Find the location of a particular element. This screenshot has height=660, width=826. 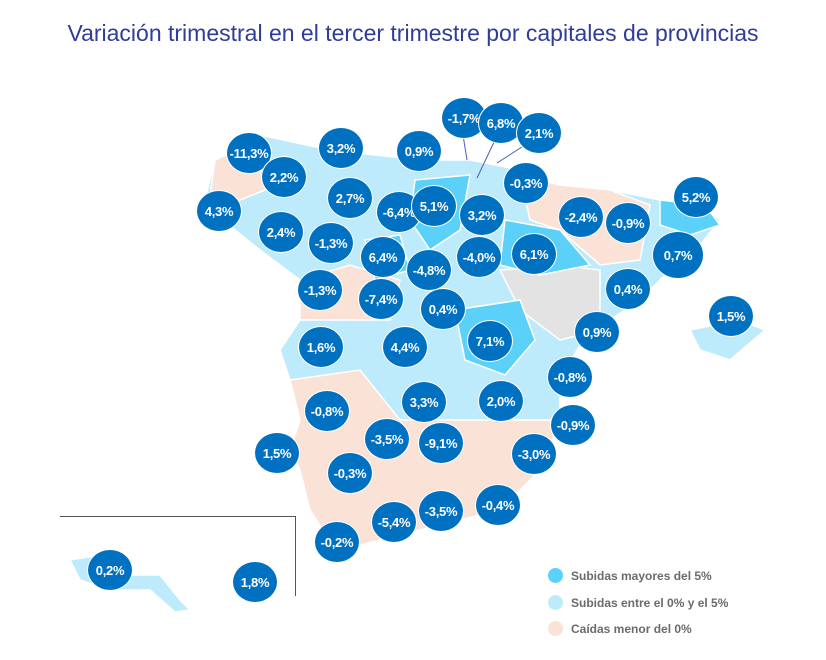

value-bubble: 5,1% is located at coordinates (434, 206).